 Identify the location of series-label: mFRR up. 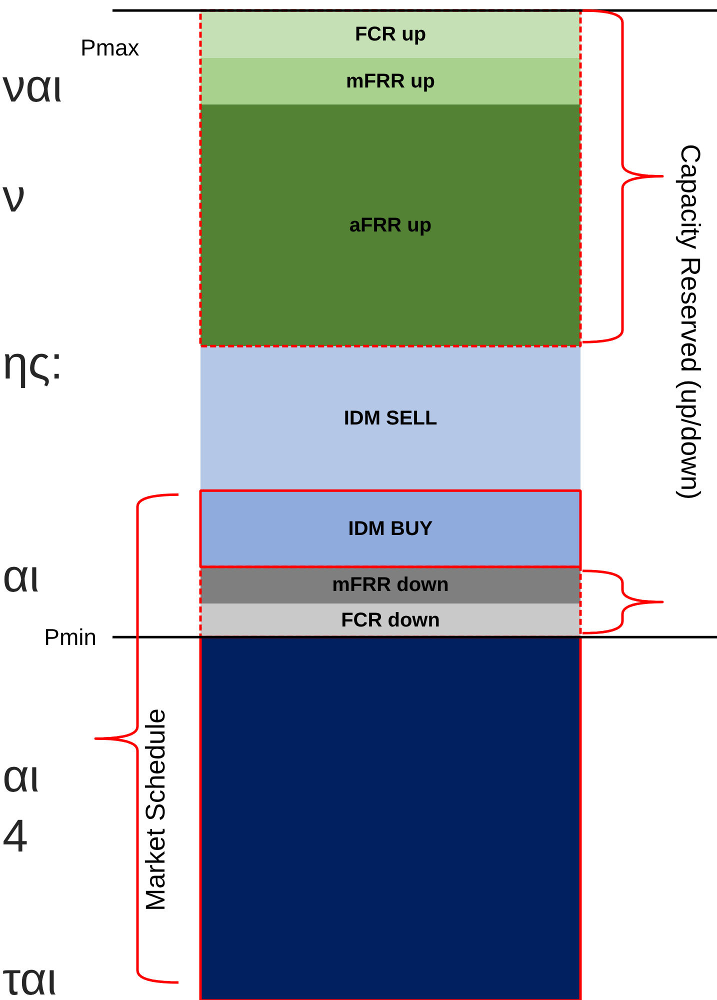
(390, 81).